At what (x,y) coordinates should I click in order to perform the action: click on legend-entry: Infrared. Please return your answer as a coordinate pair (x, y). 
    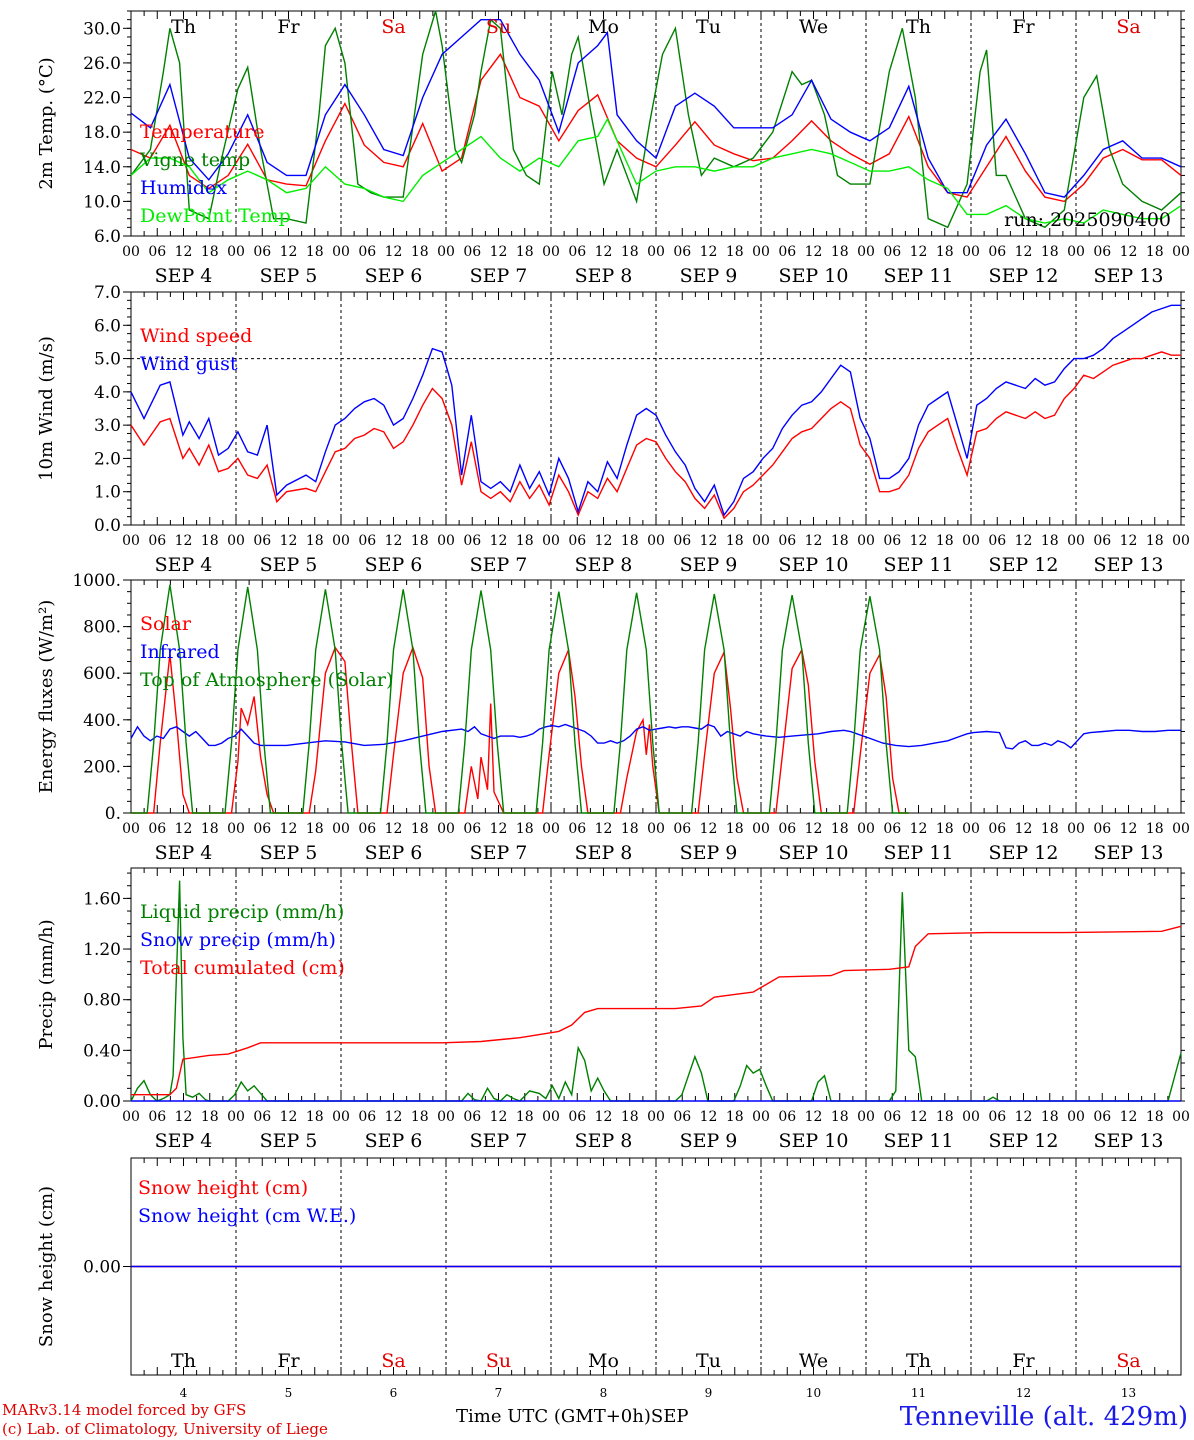
    Looking at the image, I should click on (180, 652).